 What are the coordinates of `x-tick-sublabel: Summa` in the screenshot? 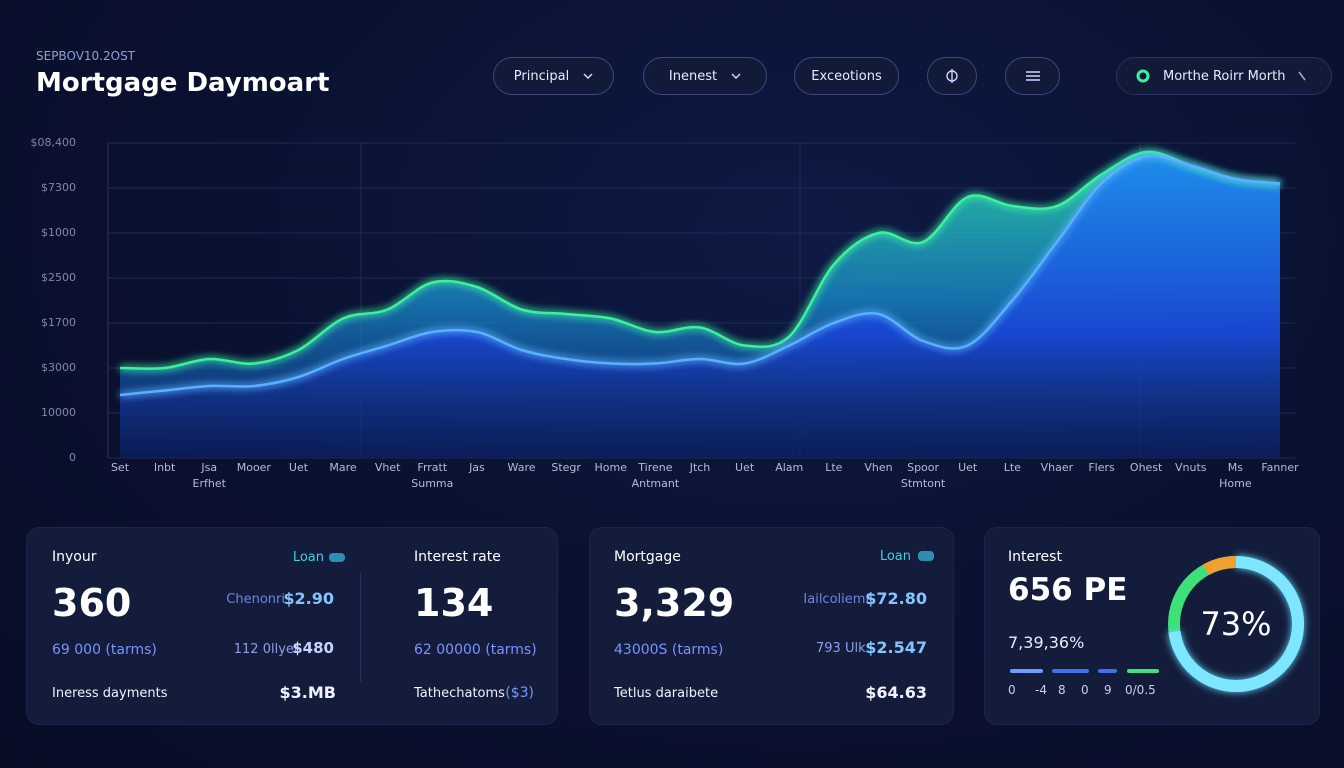 It's located at (432, 483).